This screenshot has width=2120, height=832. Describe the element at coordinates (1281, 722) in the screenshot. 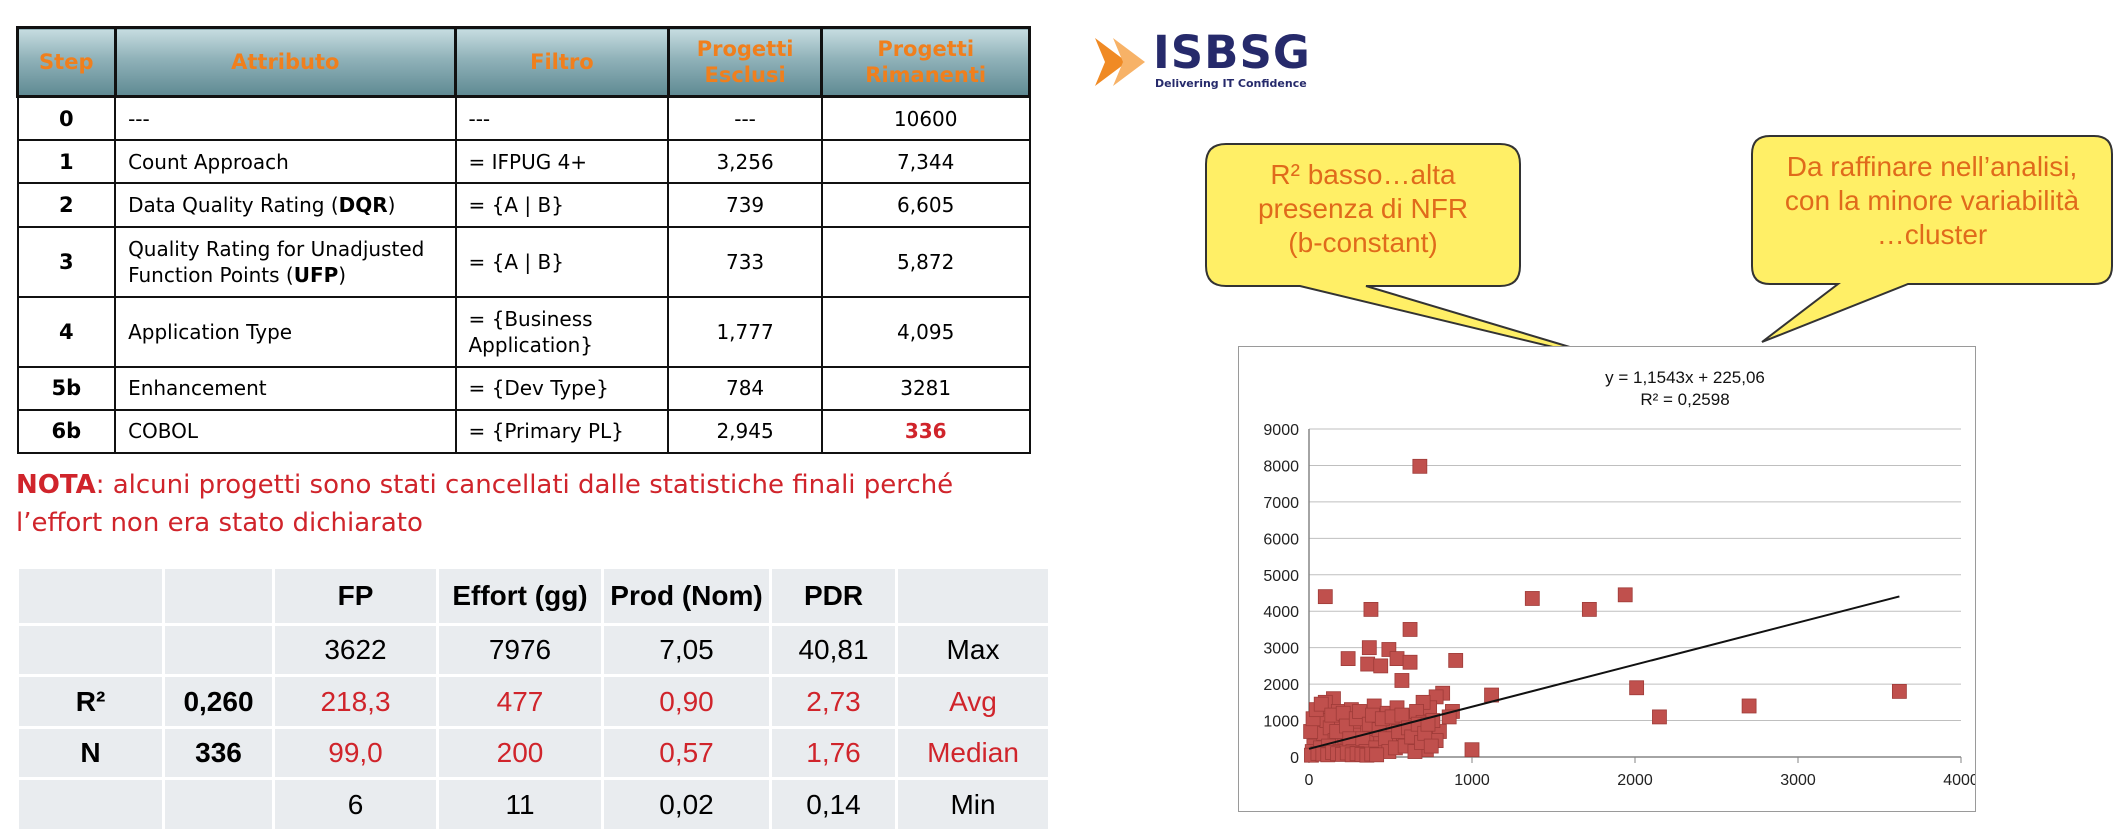

I see `y-tick-label: 1000` at that location.